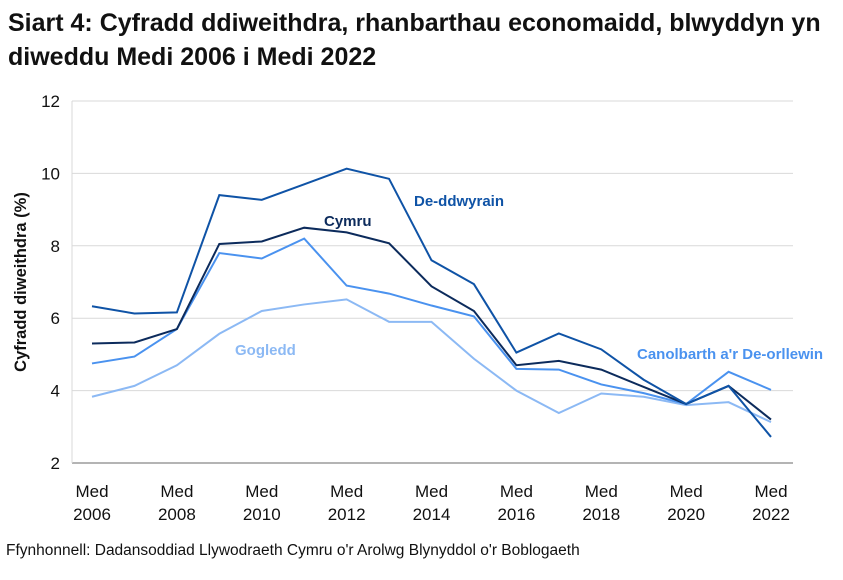  What do you see at coordinates (601, 514) in the screenshot?
I see `x-tick-label-line2: 2018` at bounding box center [601, 514].